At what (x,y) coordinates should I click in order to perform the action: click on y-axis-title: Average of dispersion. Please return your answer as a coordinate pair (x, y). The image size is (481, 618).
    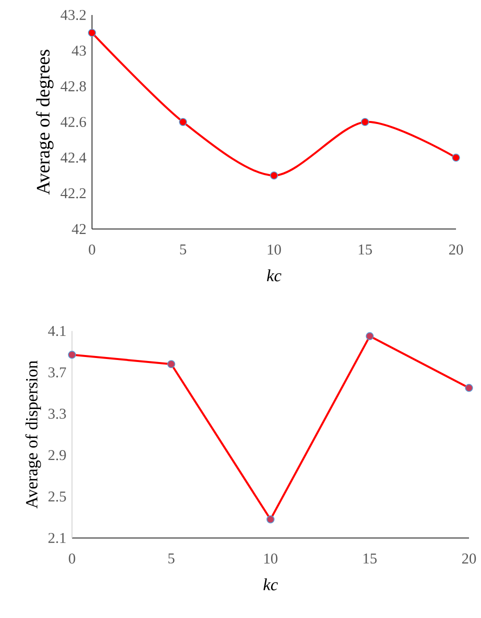
    Looking at the image, I should click on (33, 434).